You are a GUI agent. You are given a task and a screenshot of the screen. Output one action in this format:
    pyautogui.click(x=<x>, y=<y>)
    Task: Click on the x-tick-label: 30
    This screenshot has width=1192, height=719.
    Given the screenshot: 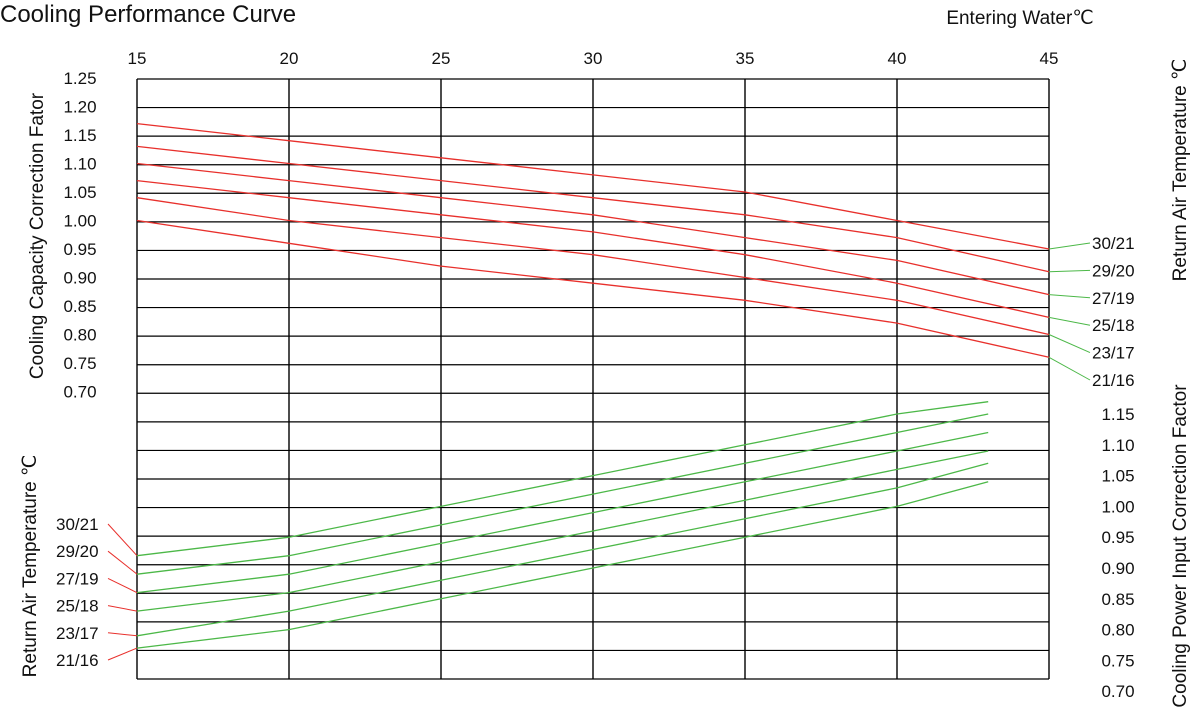 What is the action you would take?
    pyautogui.click(x=593, y=58)
    